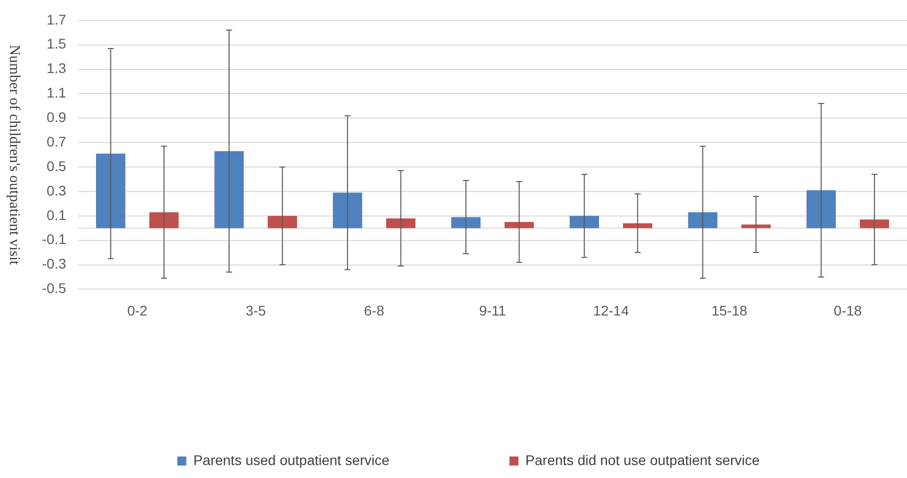 This screenshot has height=478, width=907. Describe the element at coordinates (291, 460) in the screenshot. I see `legend-label: Parents used outpatient service` at that location.